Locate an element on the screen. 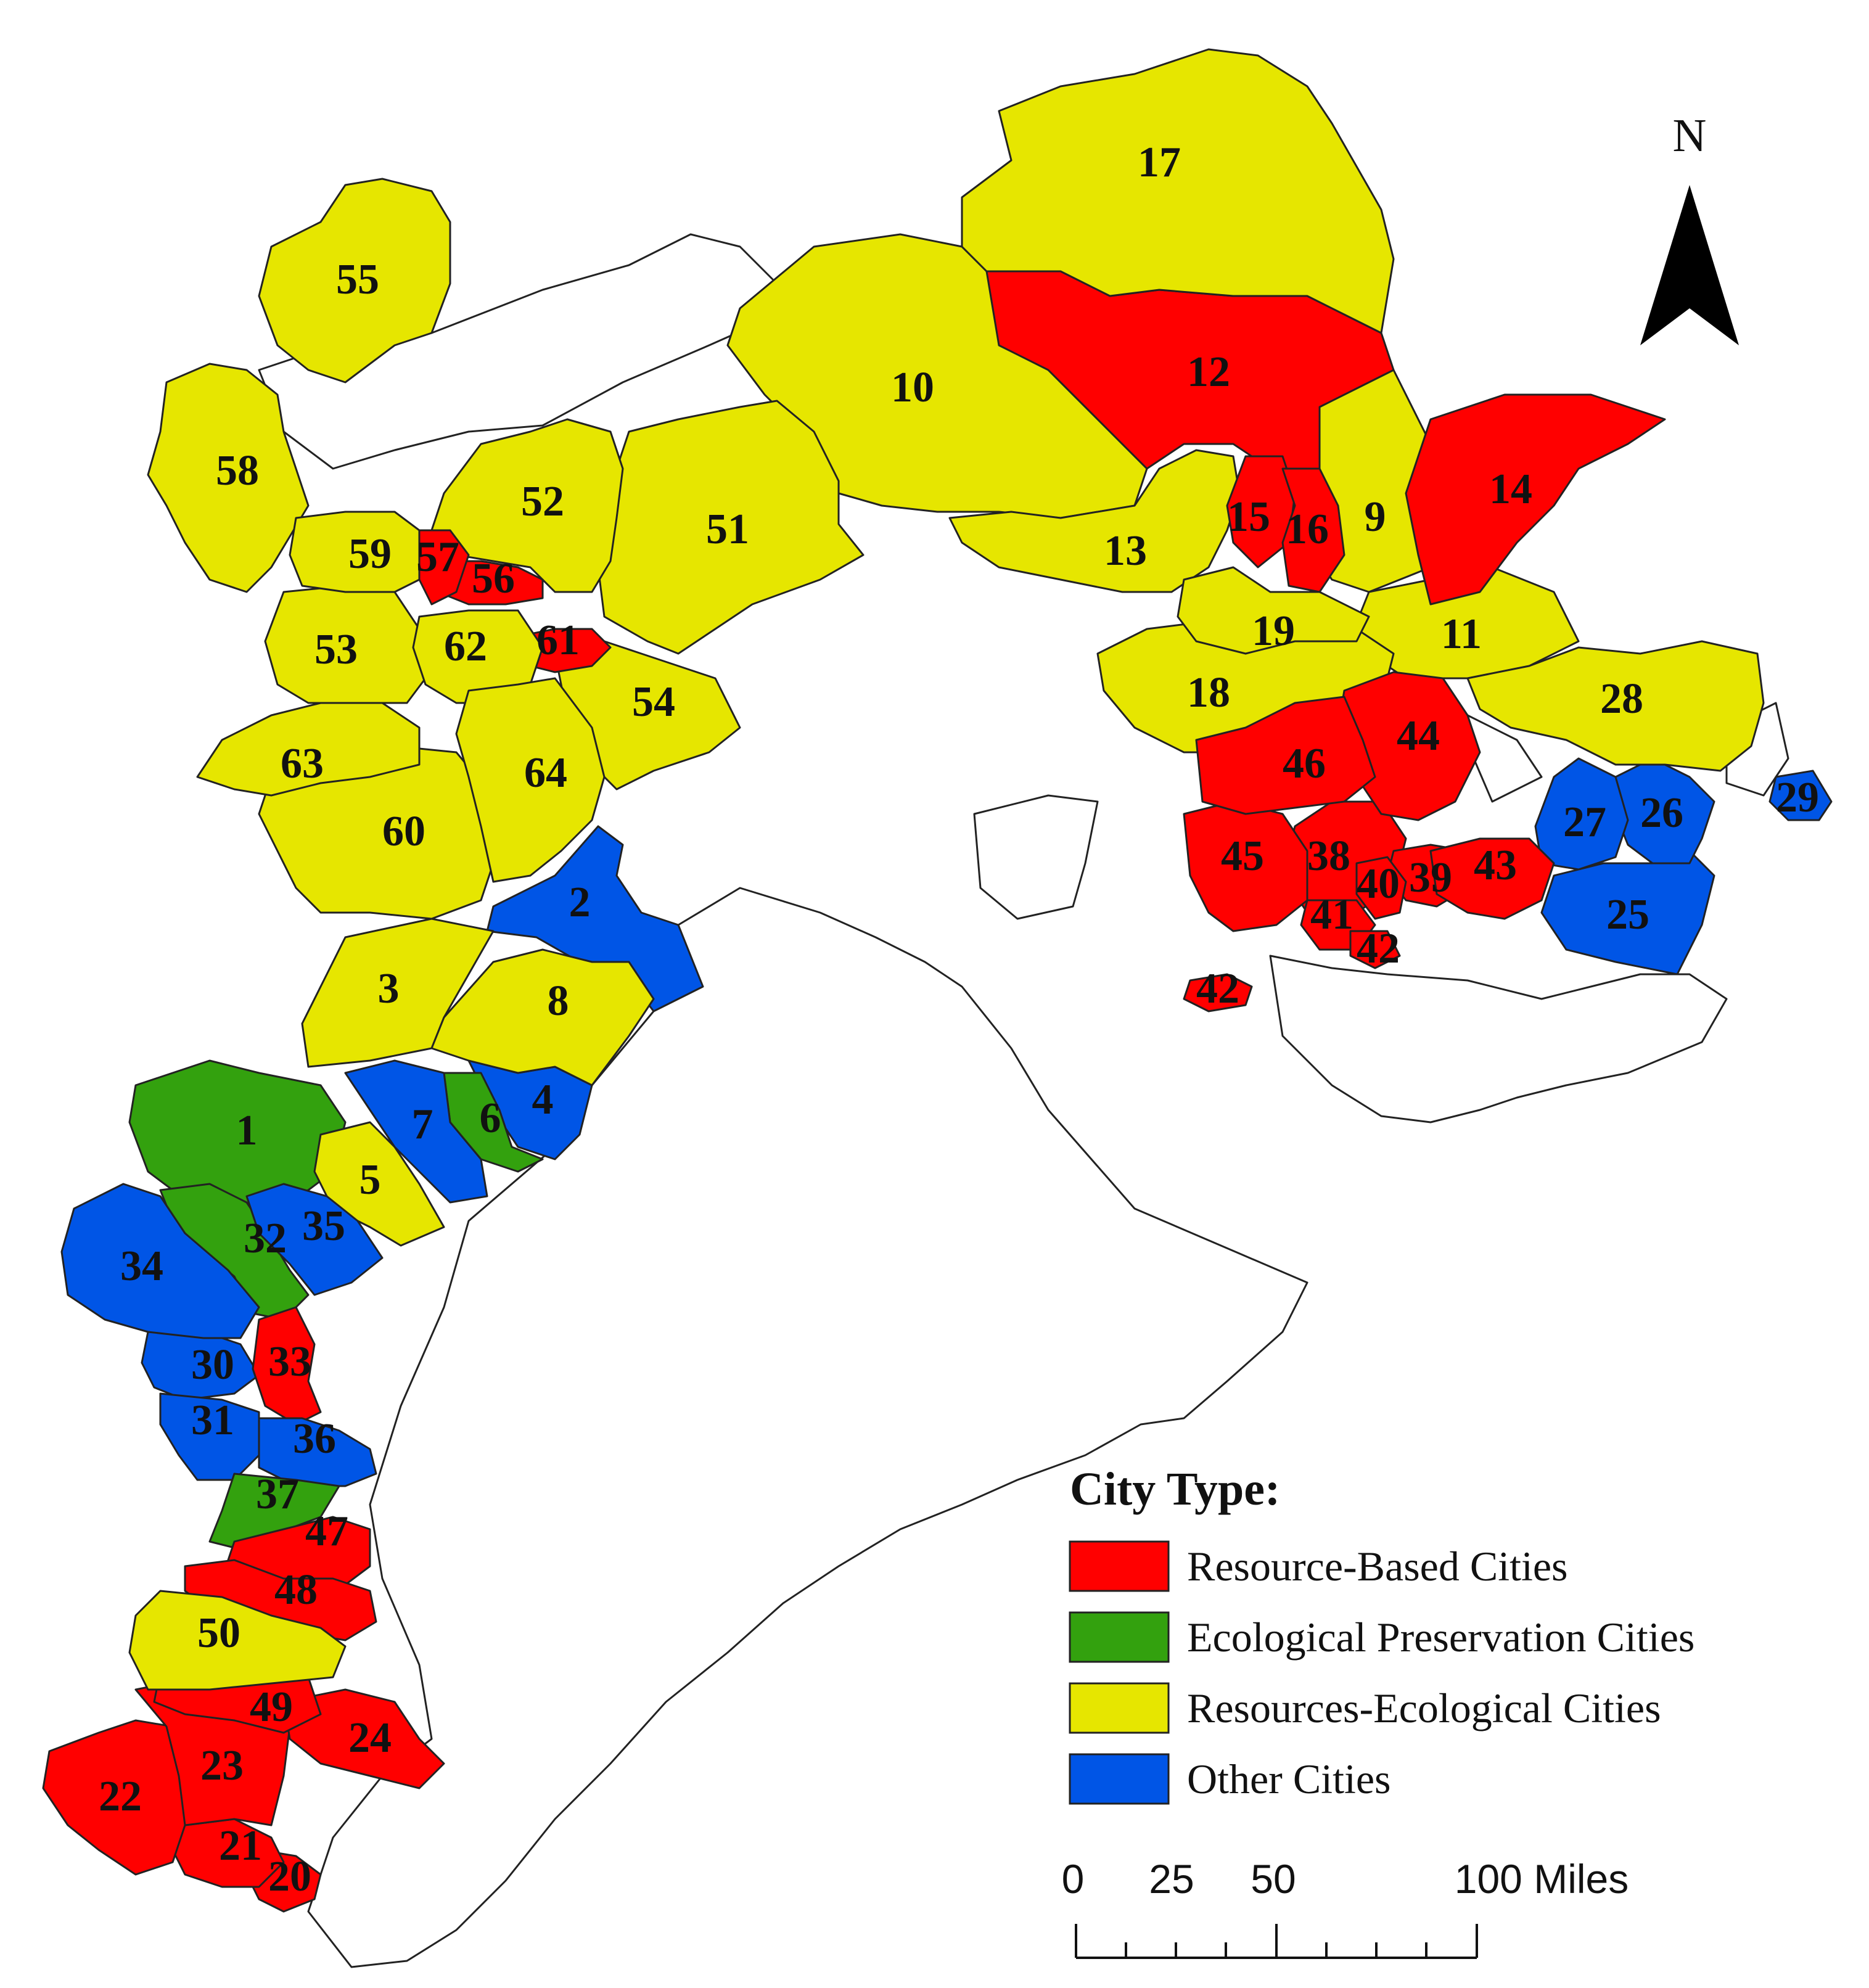  region-label-45: 45 is located at coordinates (1242, 856).